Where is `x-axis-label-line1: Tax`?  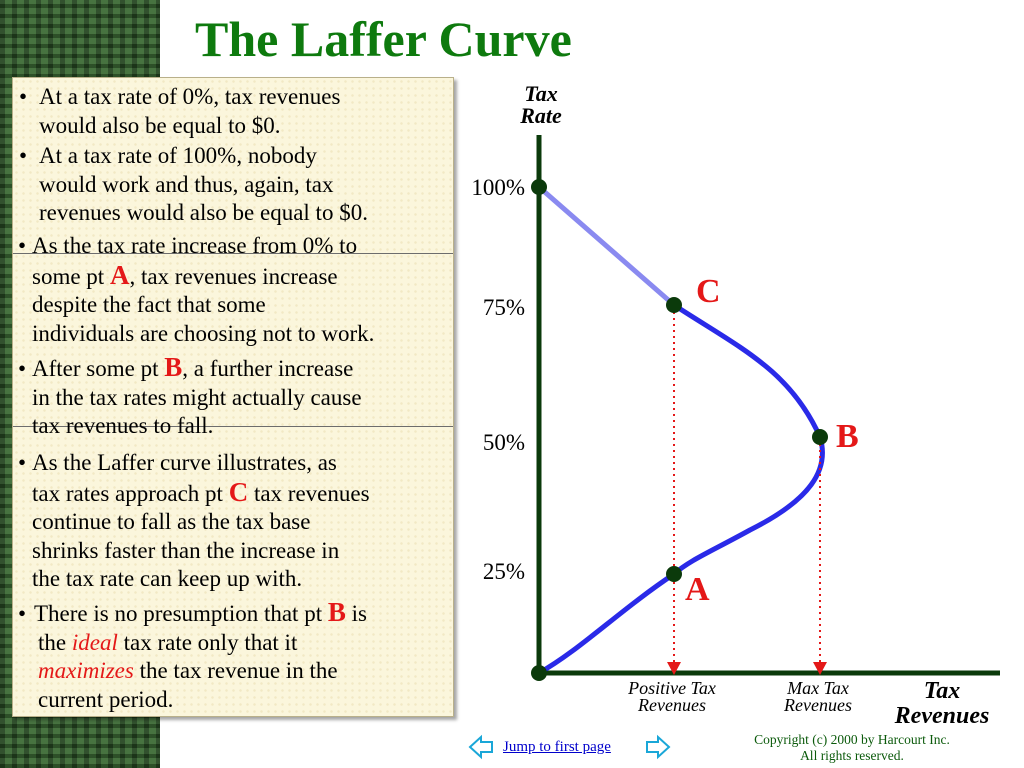 x-axis-label-line1: Tax is located at coordinates (942, 691).